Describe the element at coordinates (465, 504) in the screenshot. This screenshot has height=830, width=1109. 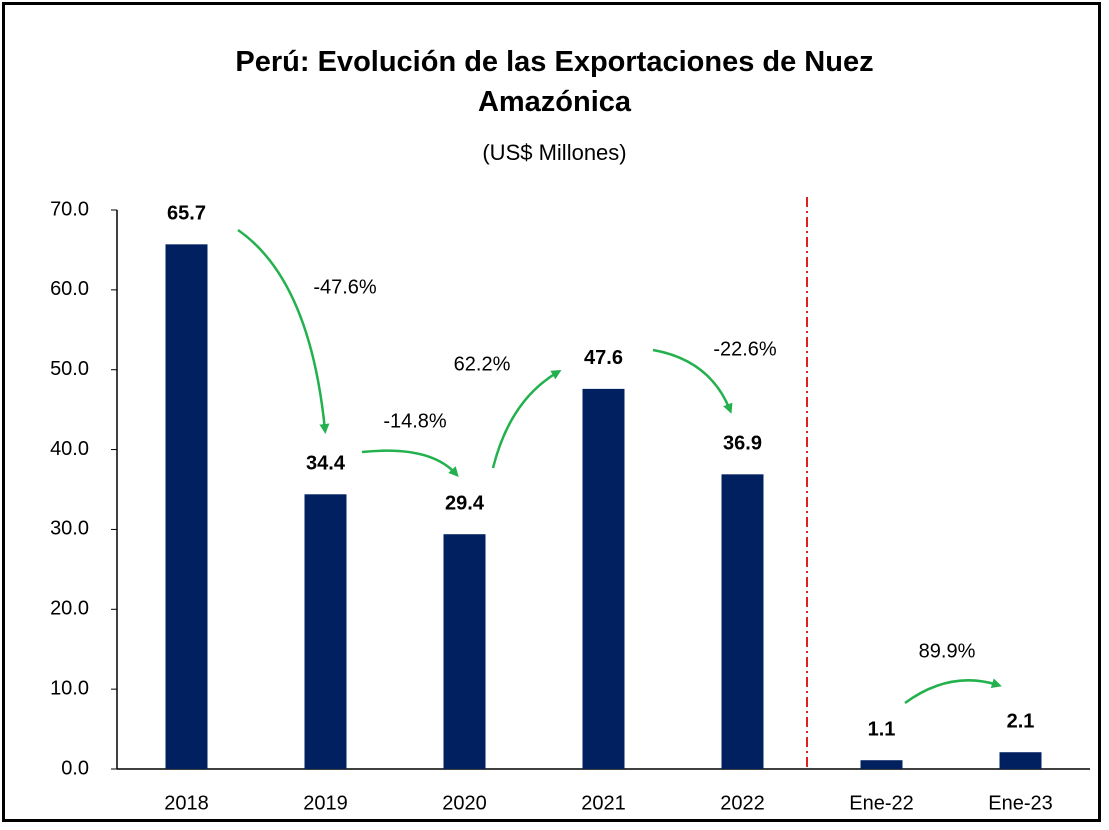
I see `data-label: 29.4` at that location.